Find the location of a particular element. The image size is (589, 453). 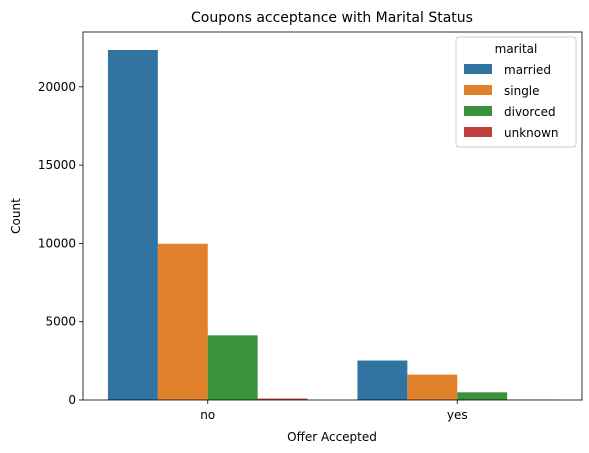

bar-divorced-yes is located at coordinates (482, 396).